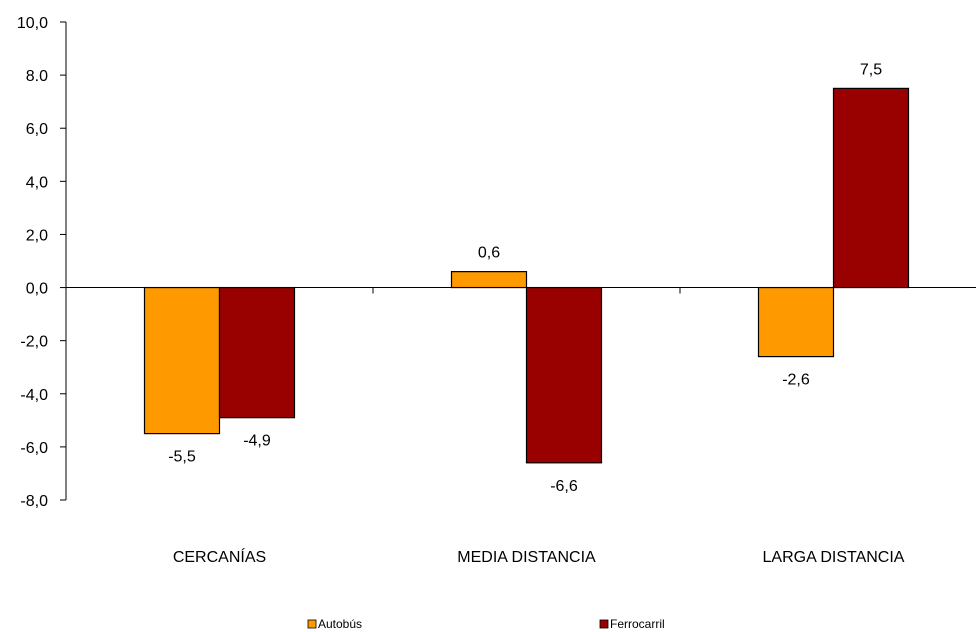 The width and height of the screenshot is (976, 632). Describe the element at coordinates (34, 395) in the screenshot. I see `y-tick-label: -4,0` at that location.